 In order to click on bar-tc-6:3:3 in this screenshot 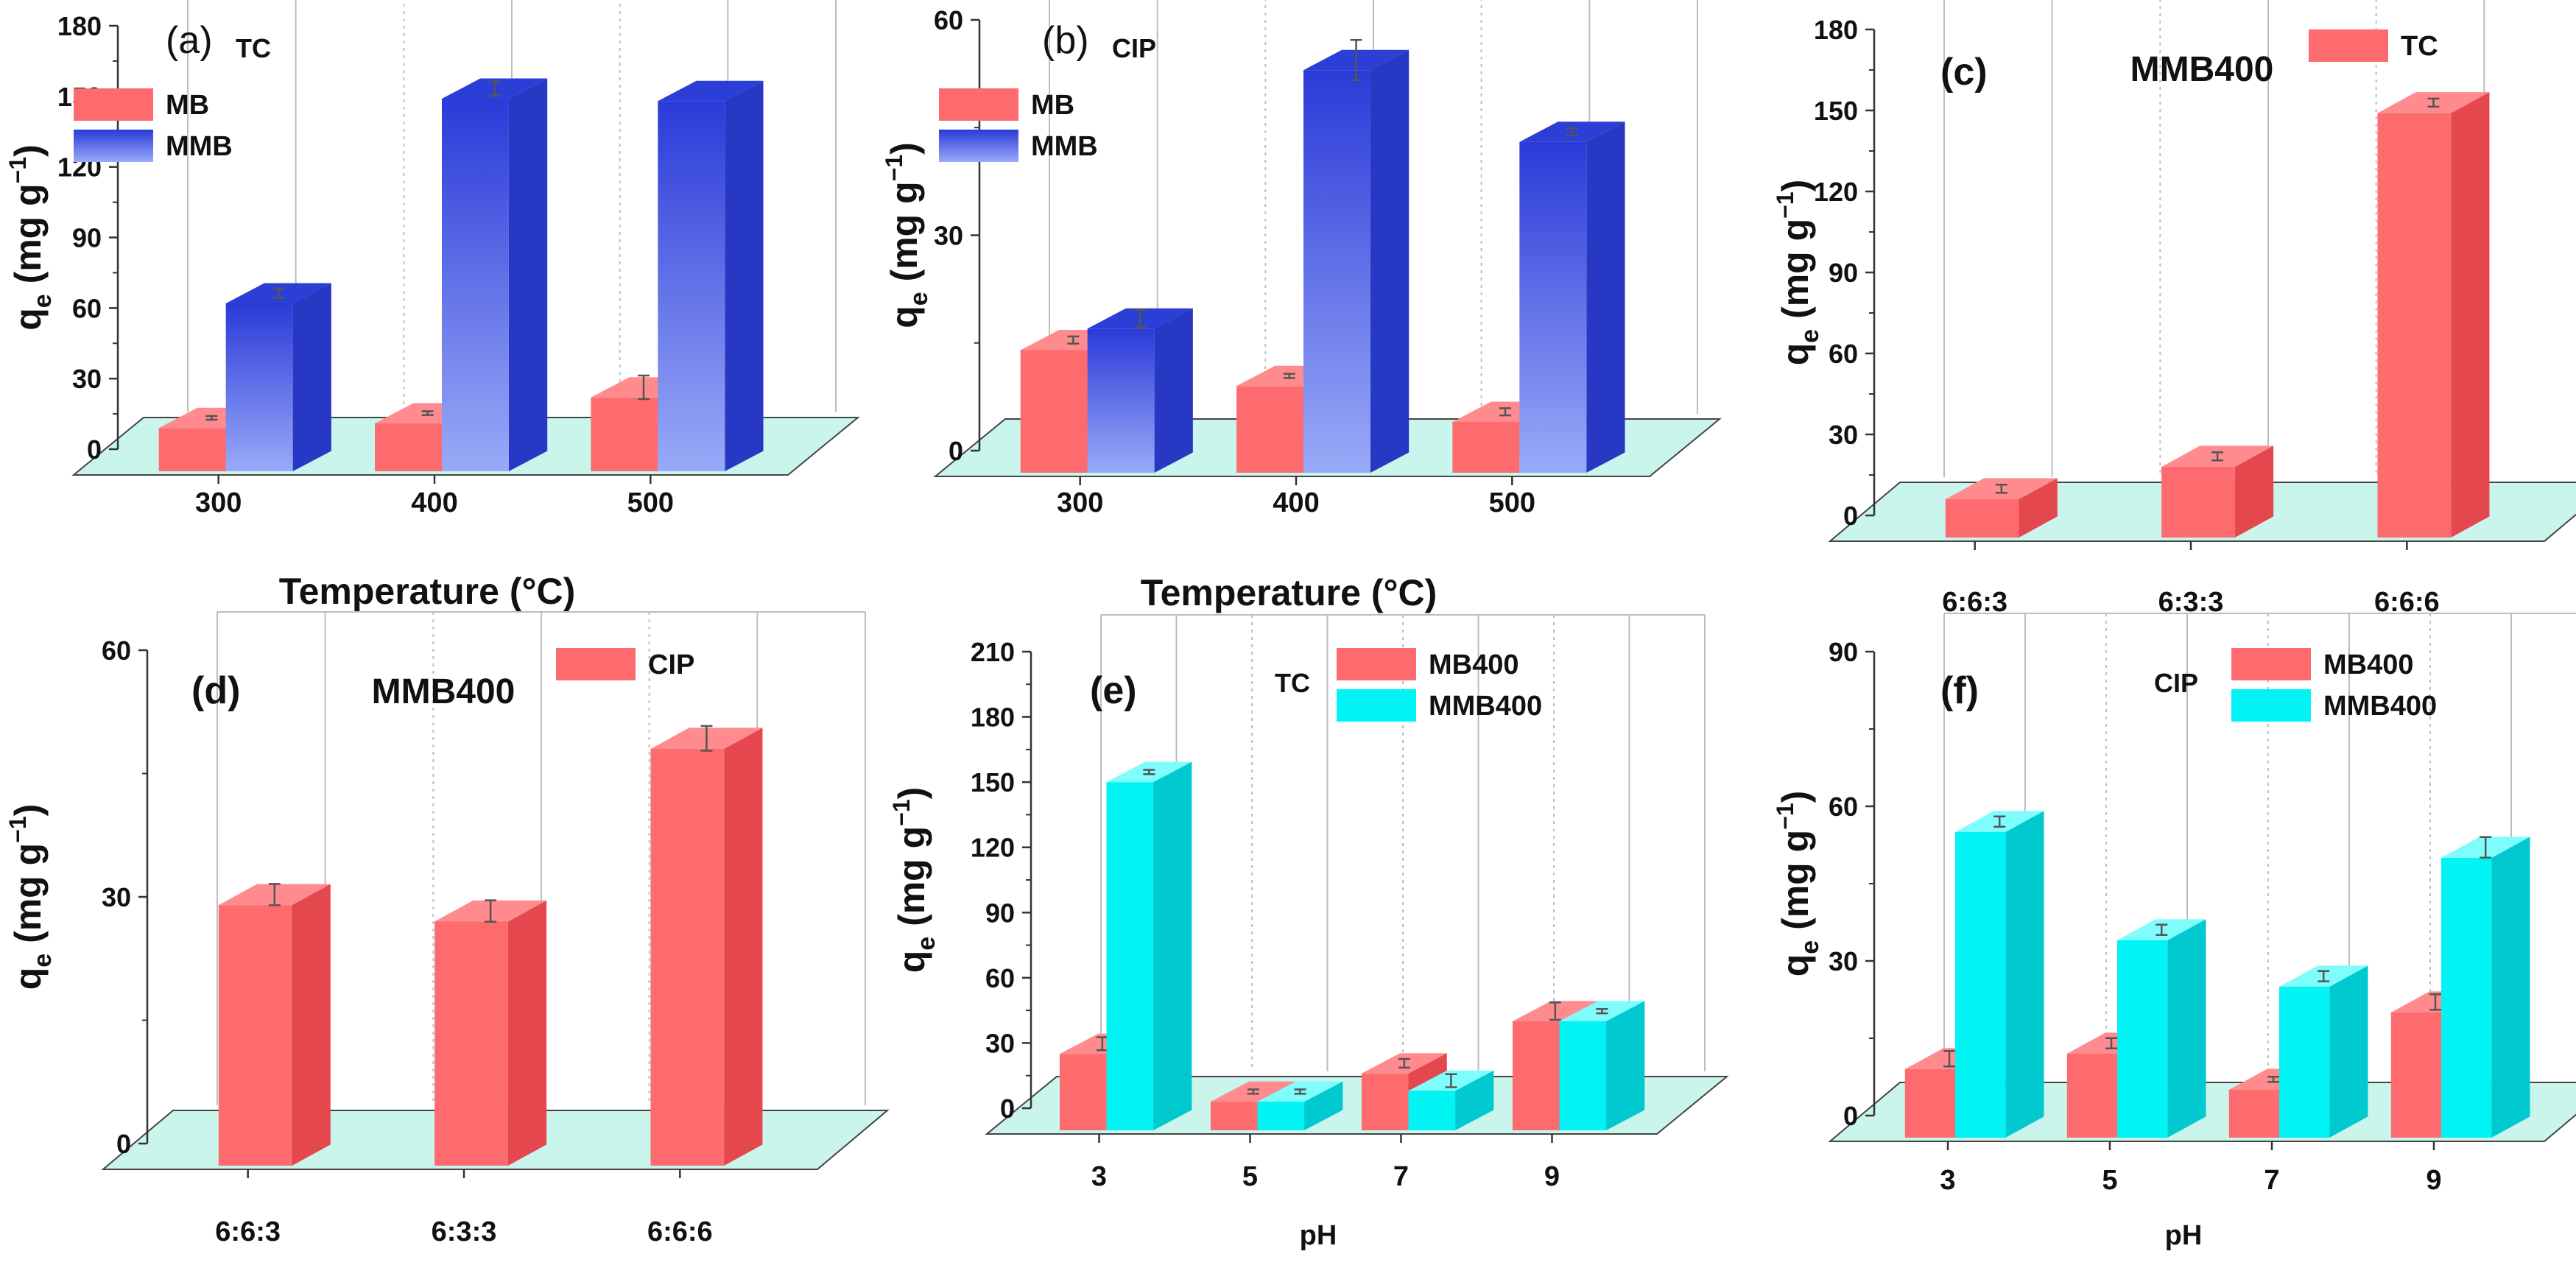, I will do `click(2217, 491)`.